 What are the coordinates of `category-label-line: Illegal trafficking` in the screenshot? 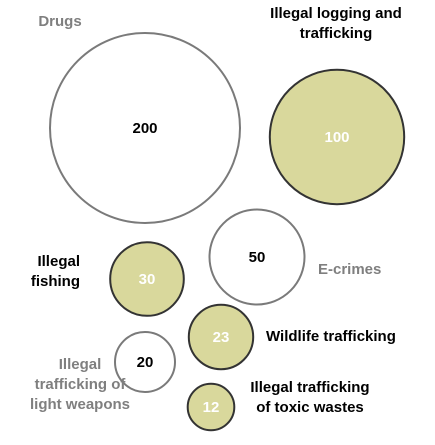 It's located at (309, 387).